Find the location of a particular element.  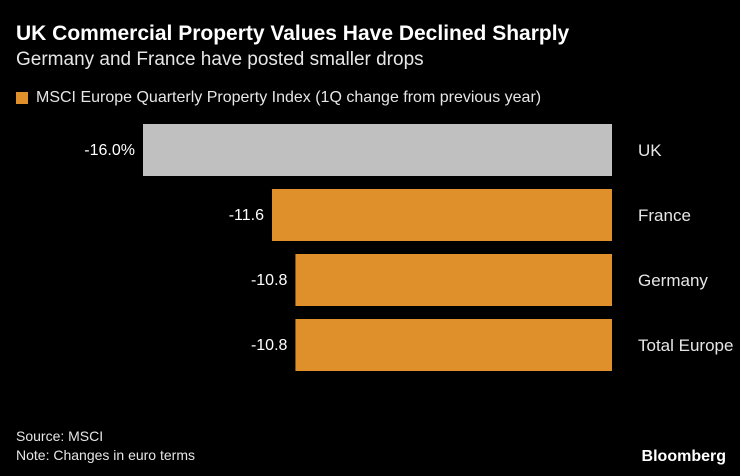

data-label: -11.6 is located at coordinates (246, 215).